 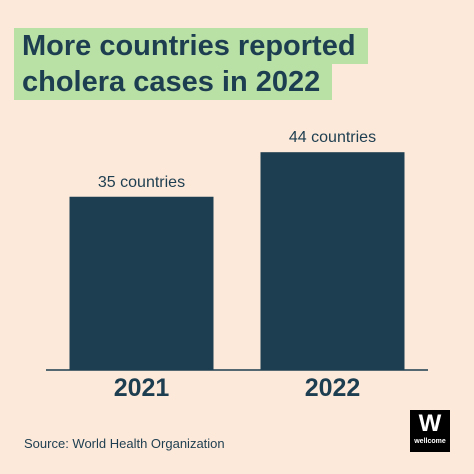 What do you see at coordinates (333, 388) in the screenshot?
I see `x-tick-label: 2022` at bounding box center [333, 388].